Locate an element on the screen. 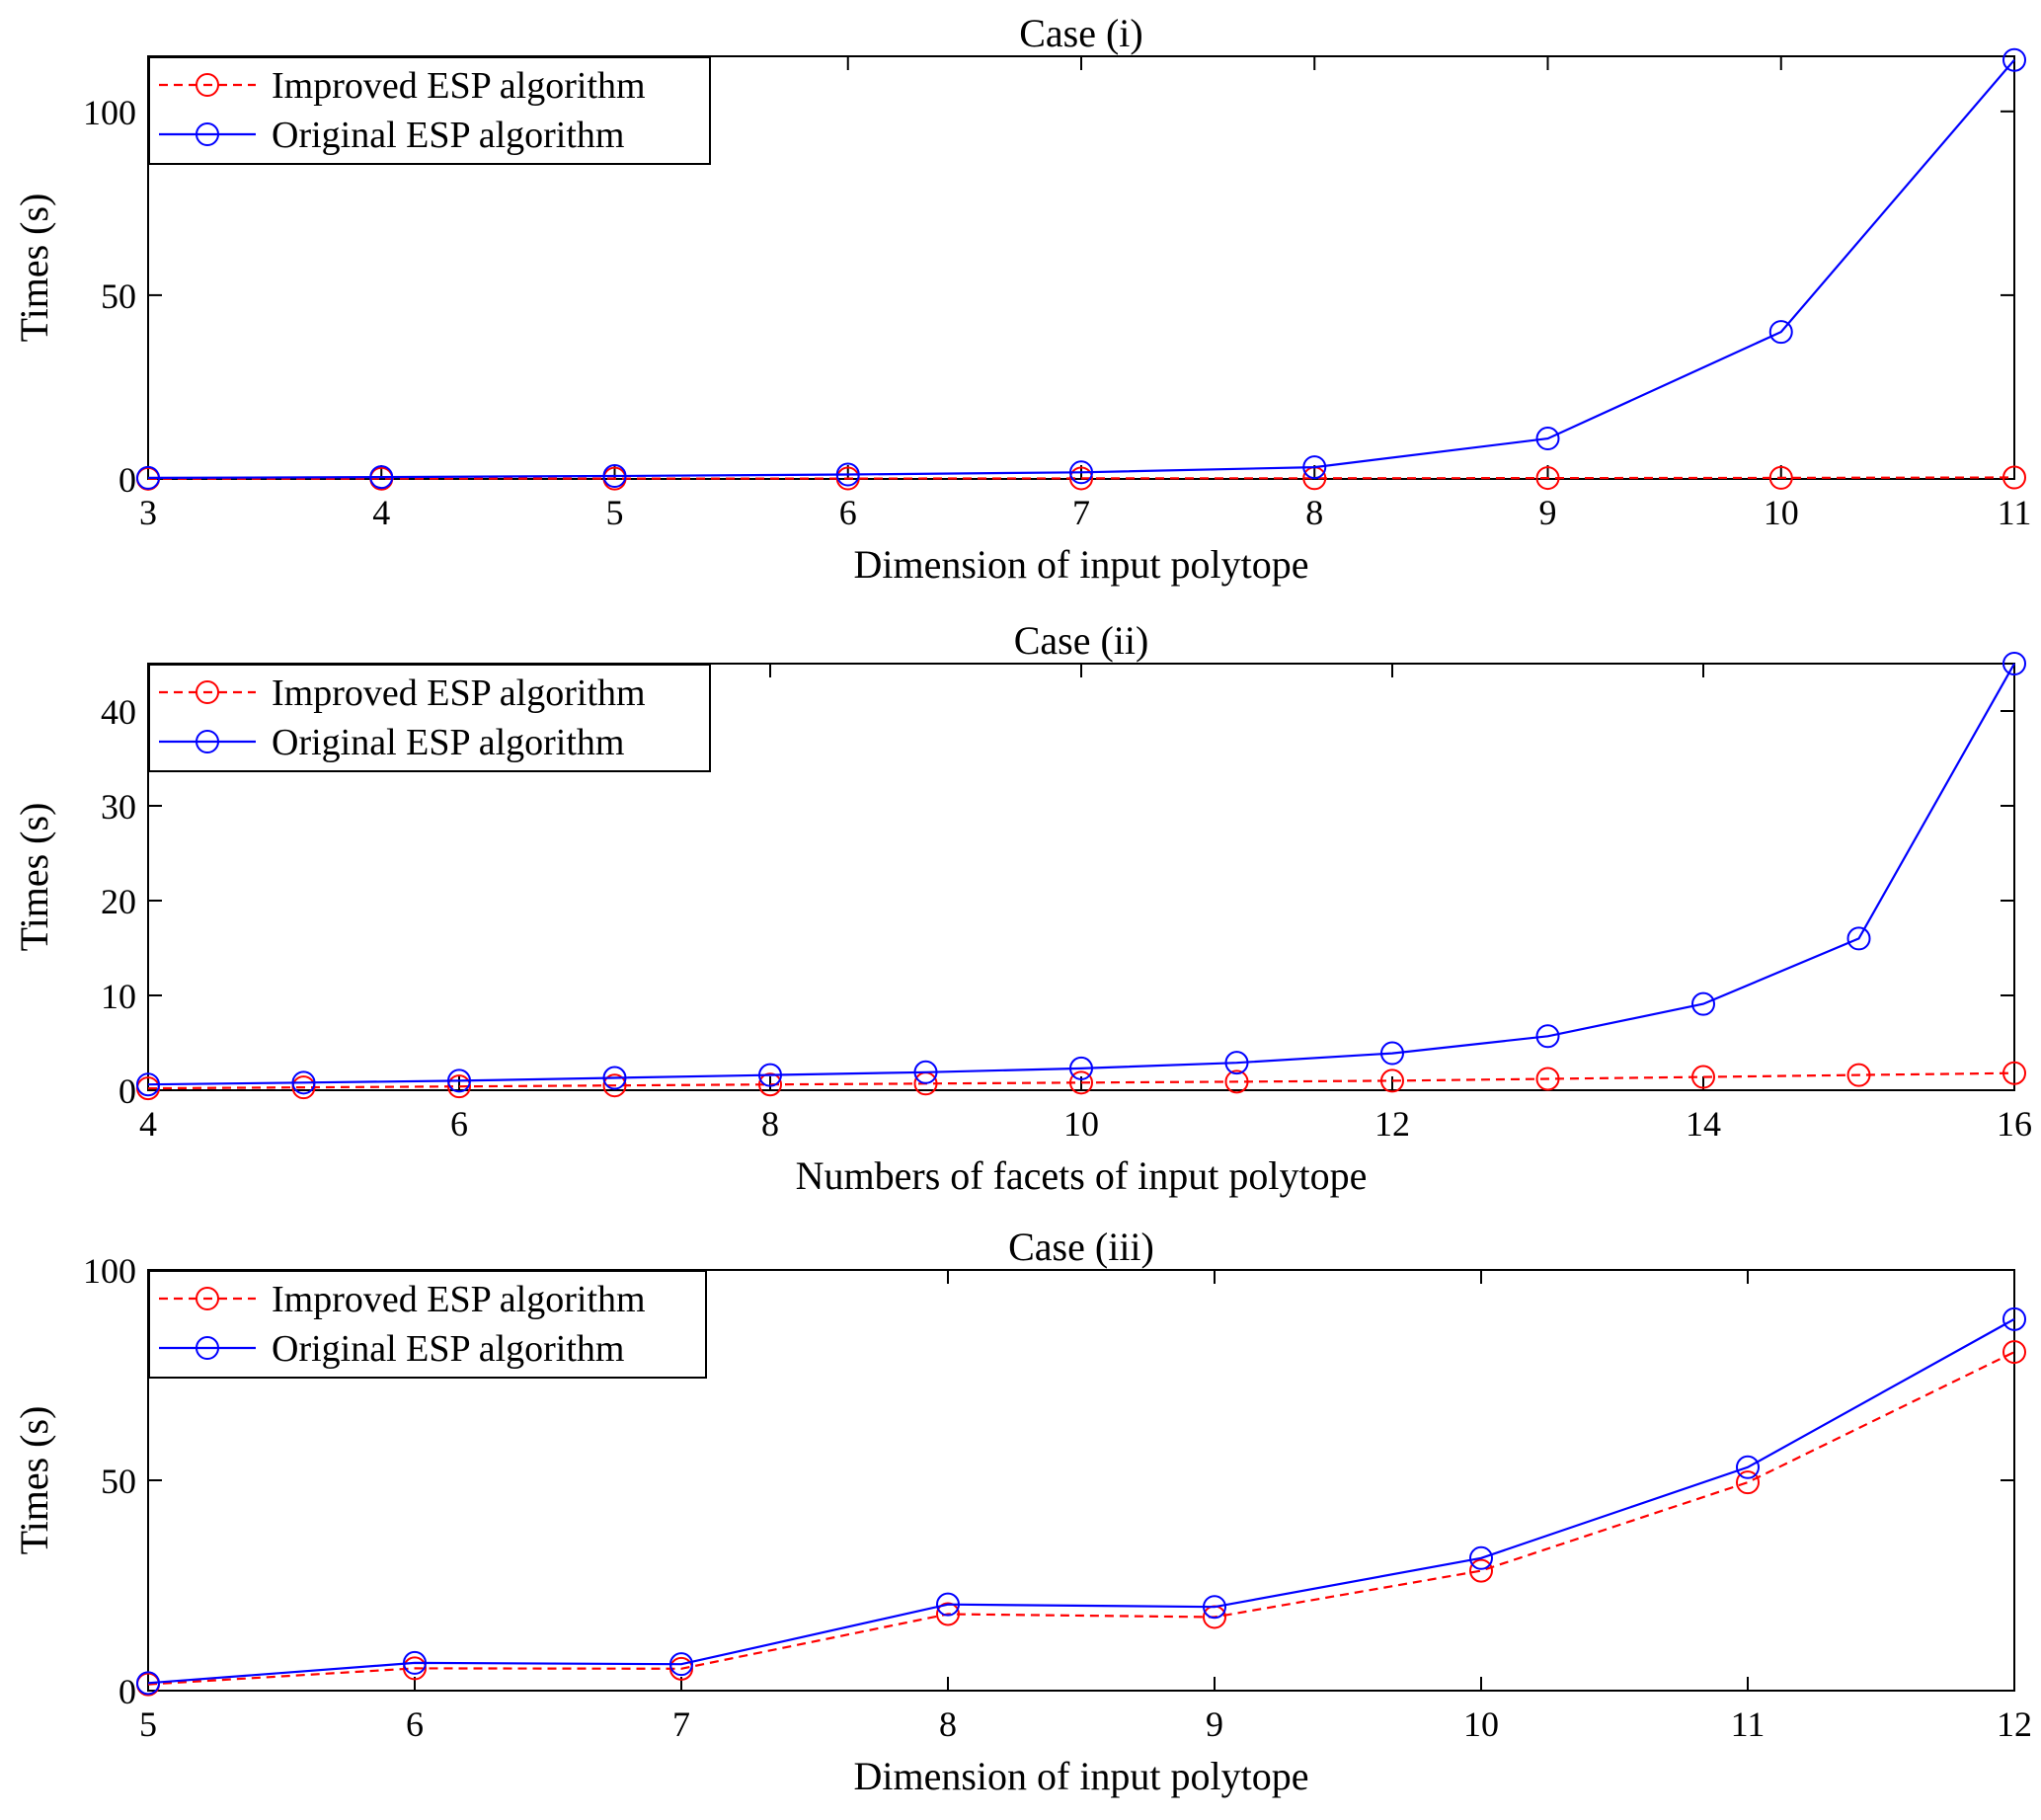  chart-title: Case (iii) is located at coordinates (1081, 1247).